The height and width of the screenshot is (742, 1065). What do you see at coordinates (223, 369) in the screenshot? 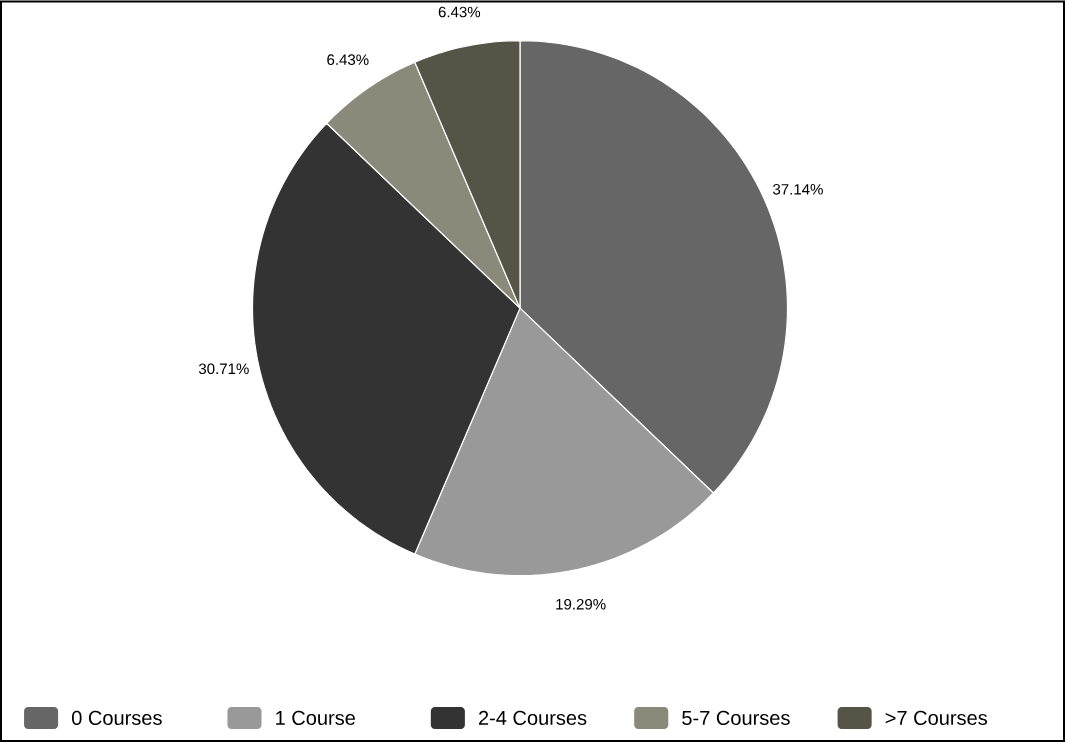
I see `data-label: 30.71%` at bounding box center [223, 369].